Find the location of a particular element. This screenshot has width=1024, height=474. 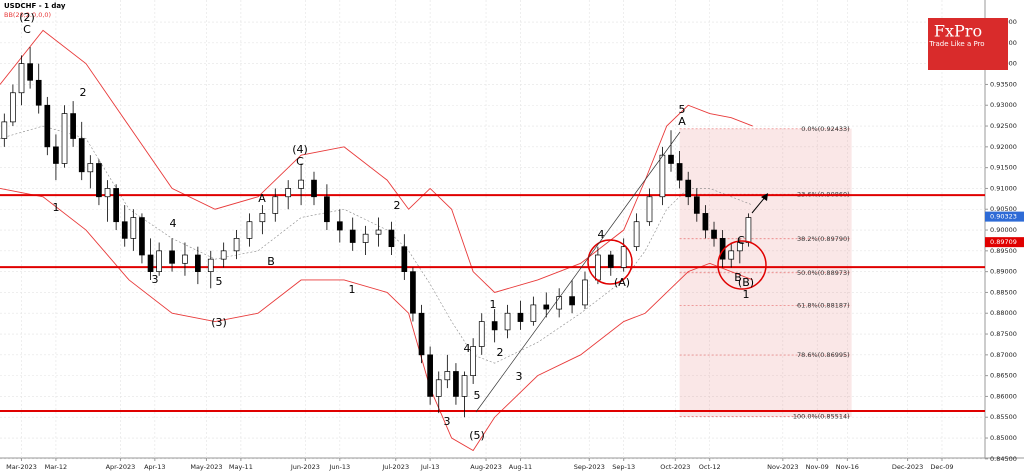

wave-label: C is located at coordinates (300, 161).